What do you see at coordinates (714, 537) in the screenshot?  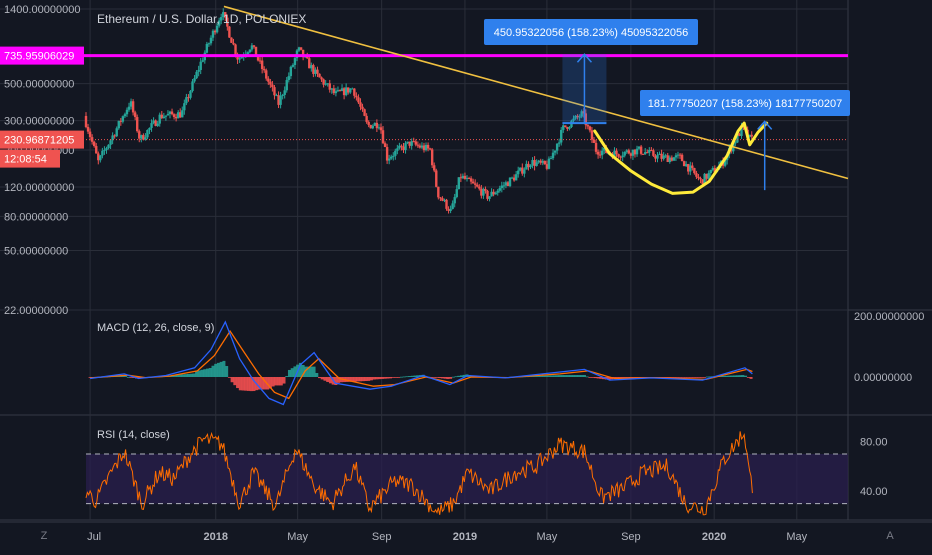 I see `x-tick-label: 2020` at bounding box center [714, 537].